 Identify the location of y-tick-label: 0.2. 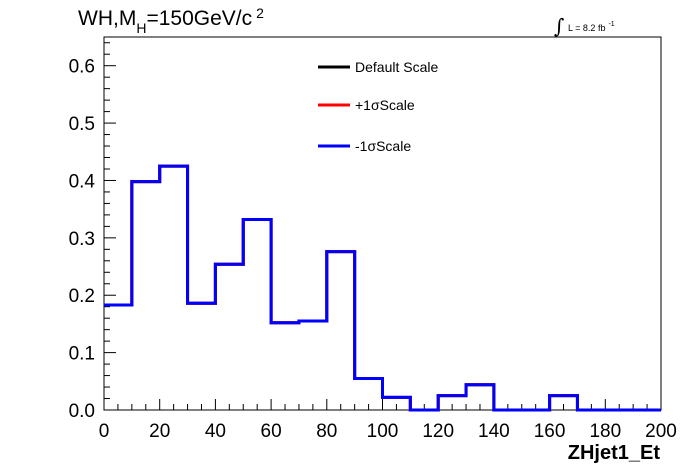
(82, 296).